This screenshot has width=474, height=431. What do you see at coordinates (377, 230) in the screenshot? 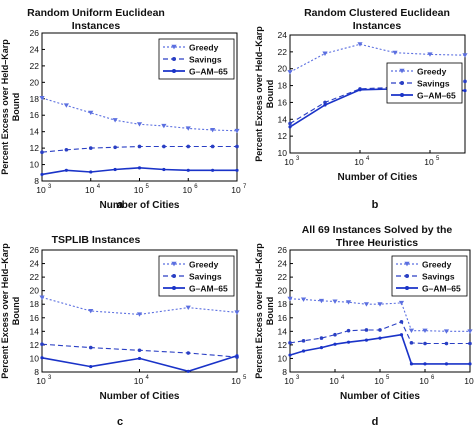
I see `chart-title: All 69 Instances Solved by the` at bounding box center [377, 230].